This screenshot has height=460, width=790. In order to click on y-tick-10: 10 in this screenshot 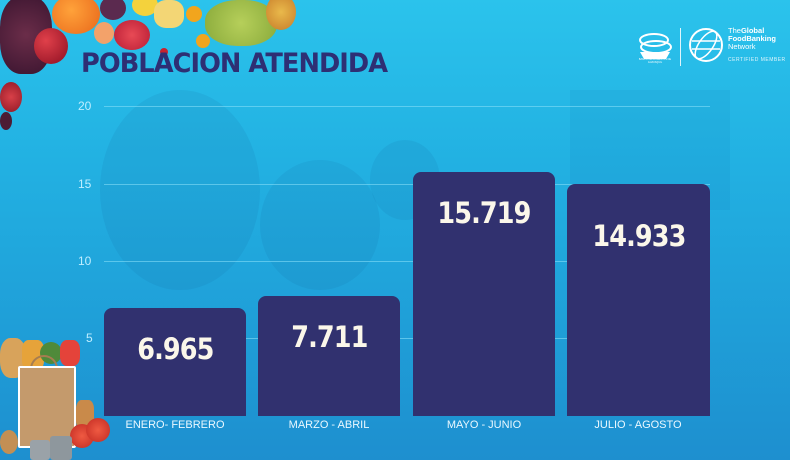, I will do `click(85, 261)`.